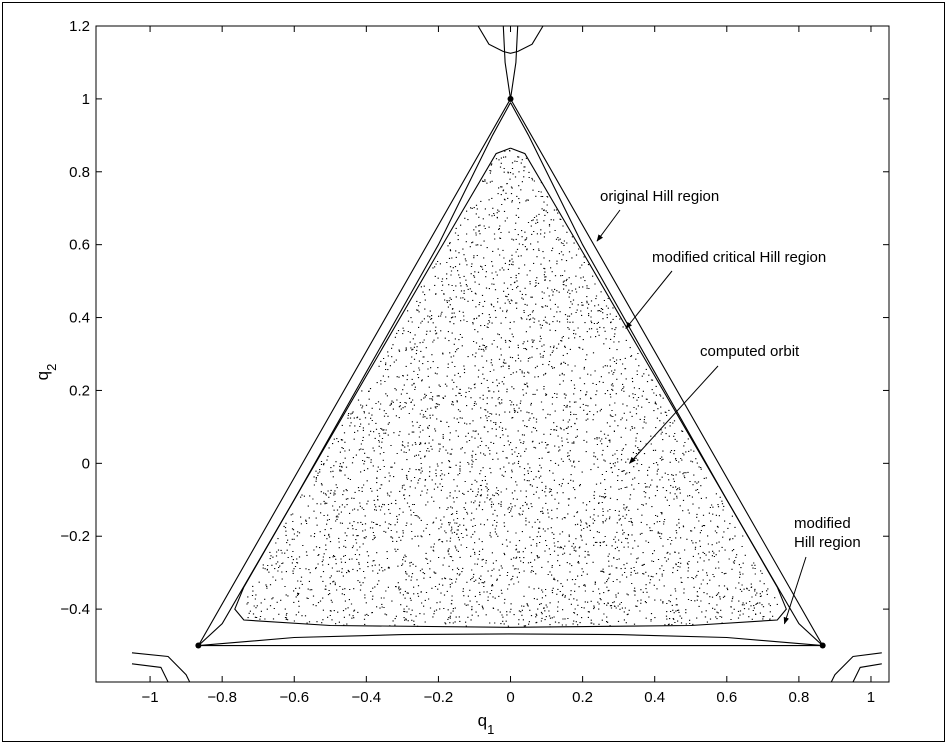  Describe the element at coordinates (822, 523) in the screenshot. I see `annotation-label: modified` at that location.